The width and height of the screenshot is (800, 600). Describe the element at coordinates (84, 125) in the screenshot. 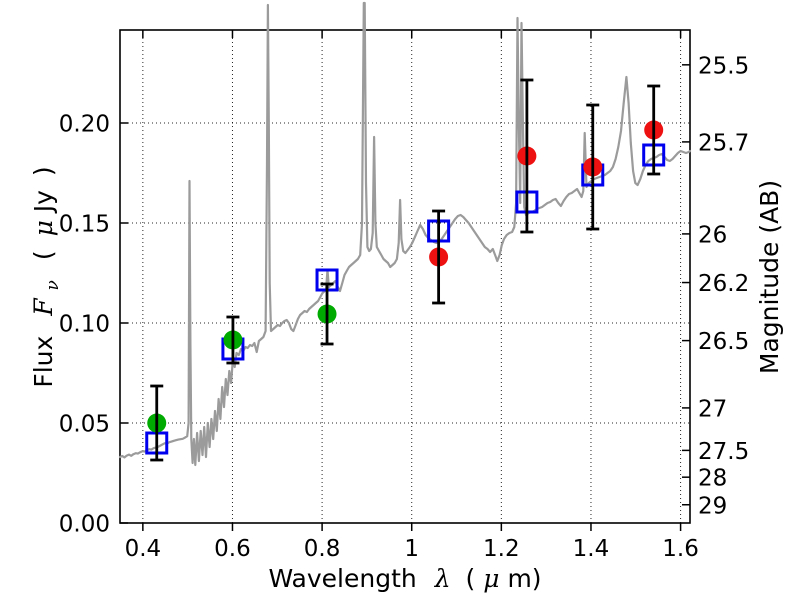

I see `y-tick-label-flux: 0.20` at that location.